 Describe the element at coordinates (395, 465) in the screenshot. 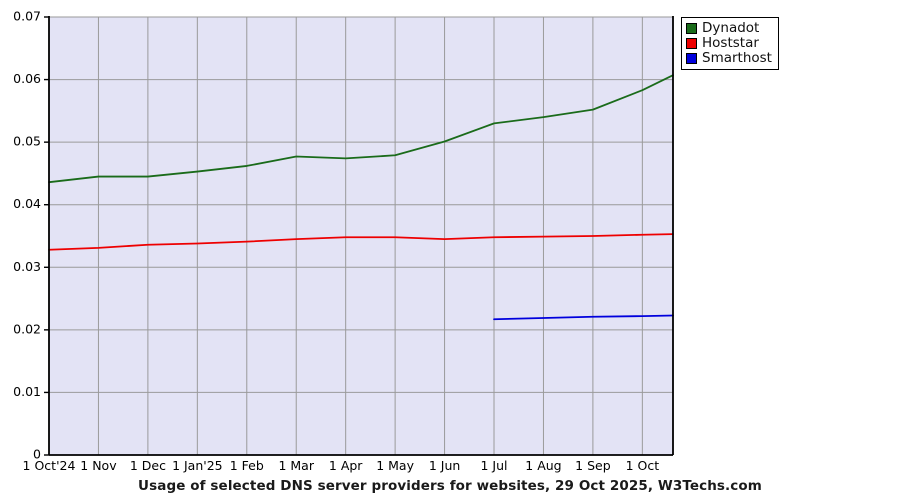

I see `svg-text: 1 May` at that location.